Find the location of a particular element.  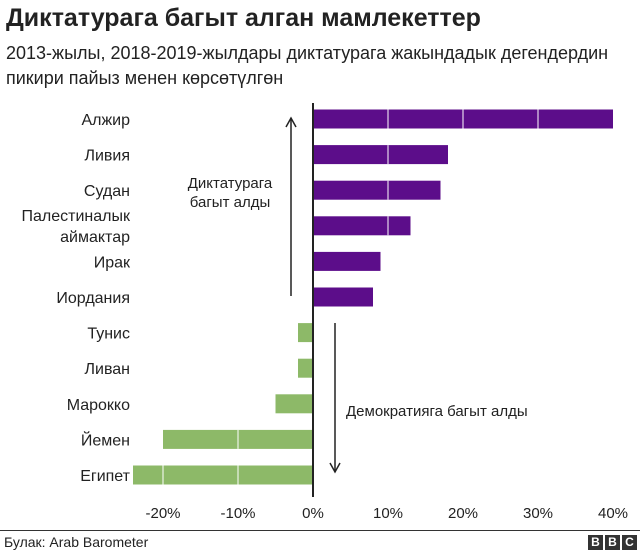

category-label: Алжир is located at coordinates (105, 120).